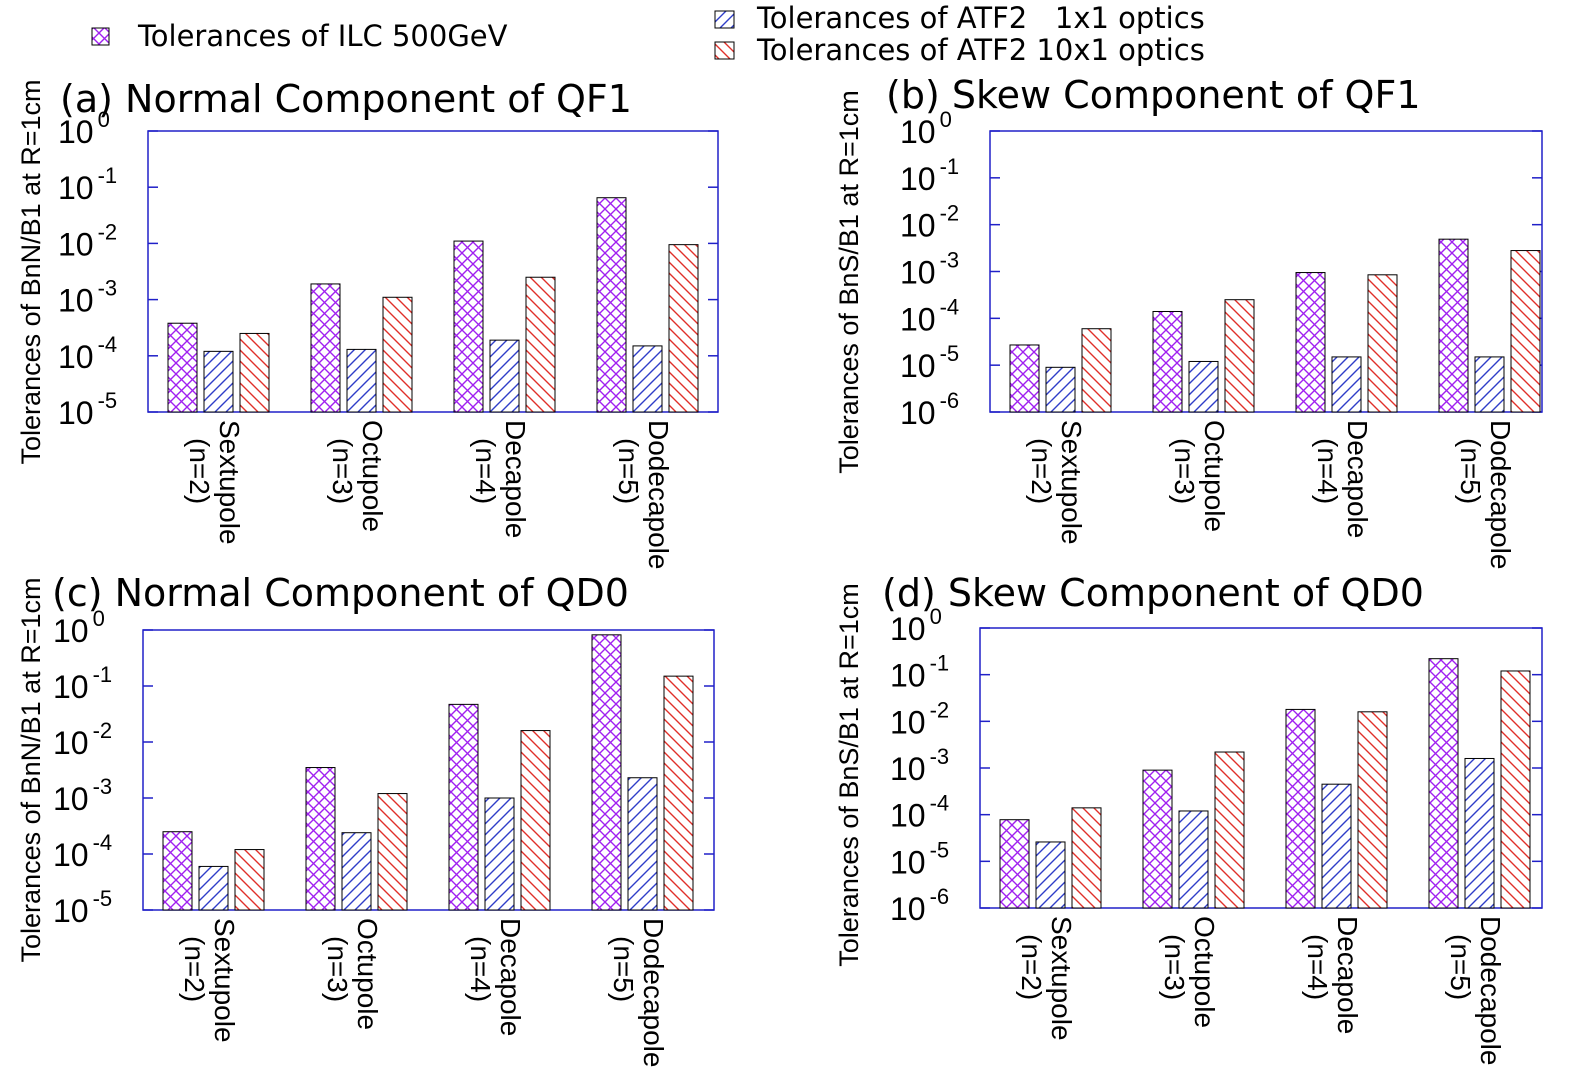 The width and height of the screenshot is (1588, 1072). I want to click on category-order: (n=5), so click(628, 471).